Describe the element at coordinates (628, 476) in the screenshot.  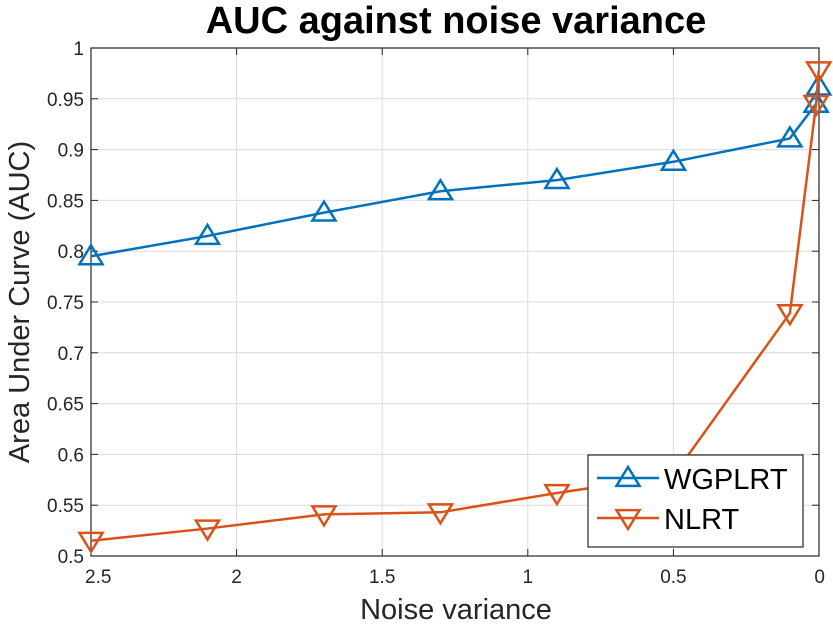
I see `legend-marker-wgplrt` at that location.